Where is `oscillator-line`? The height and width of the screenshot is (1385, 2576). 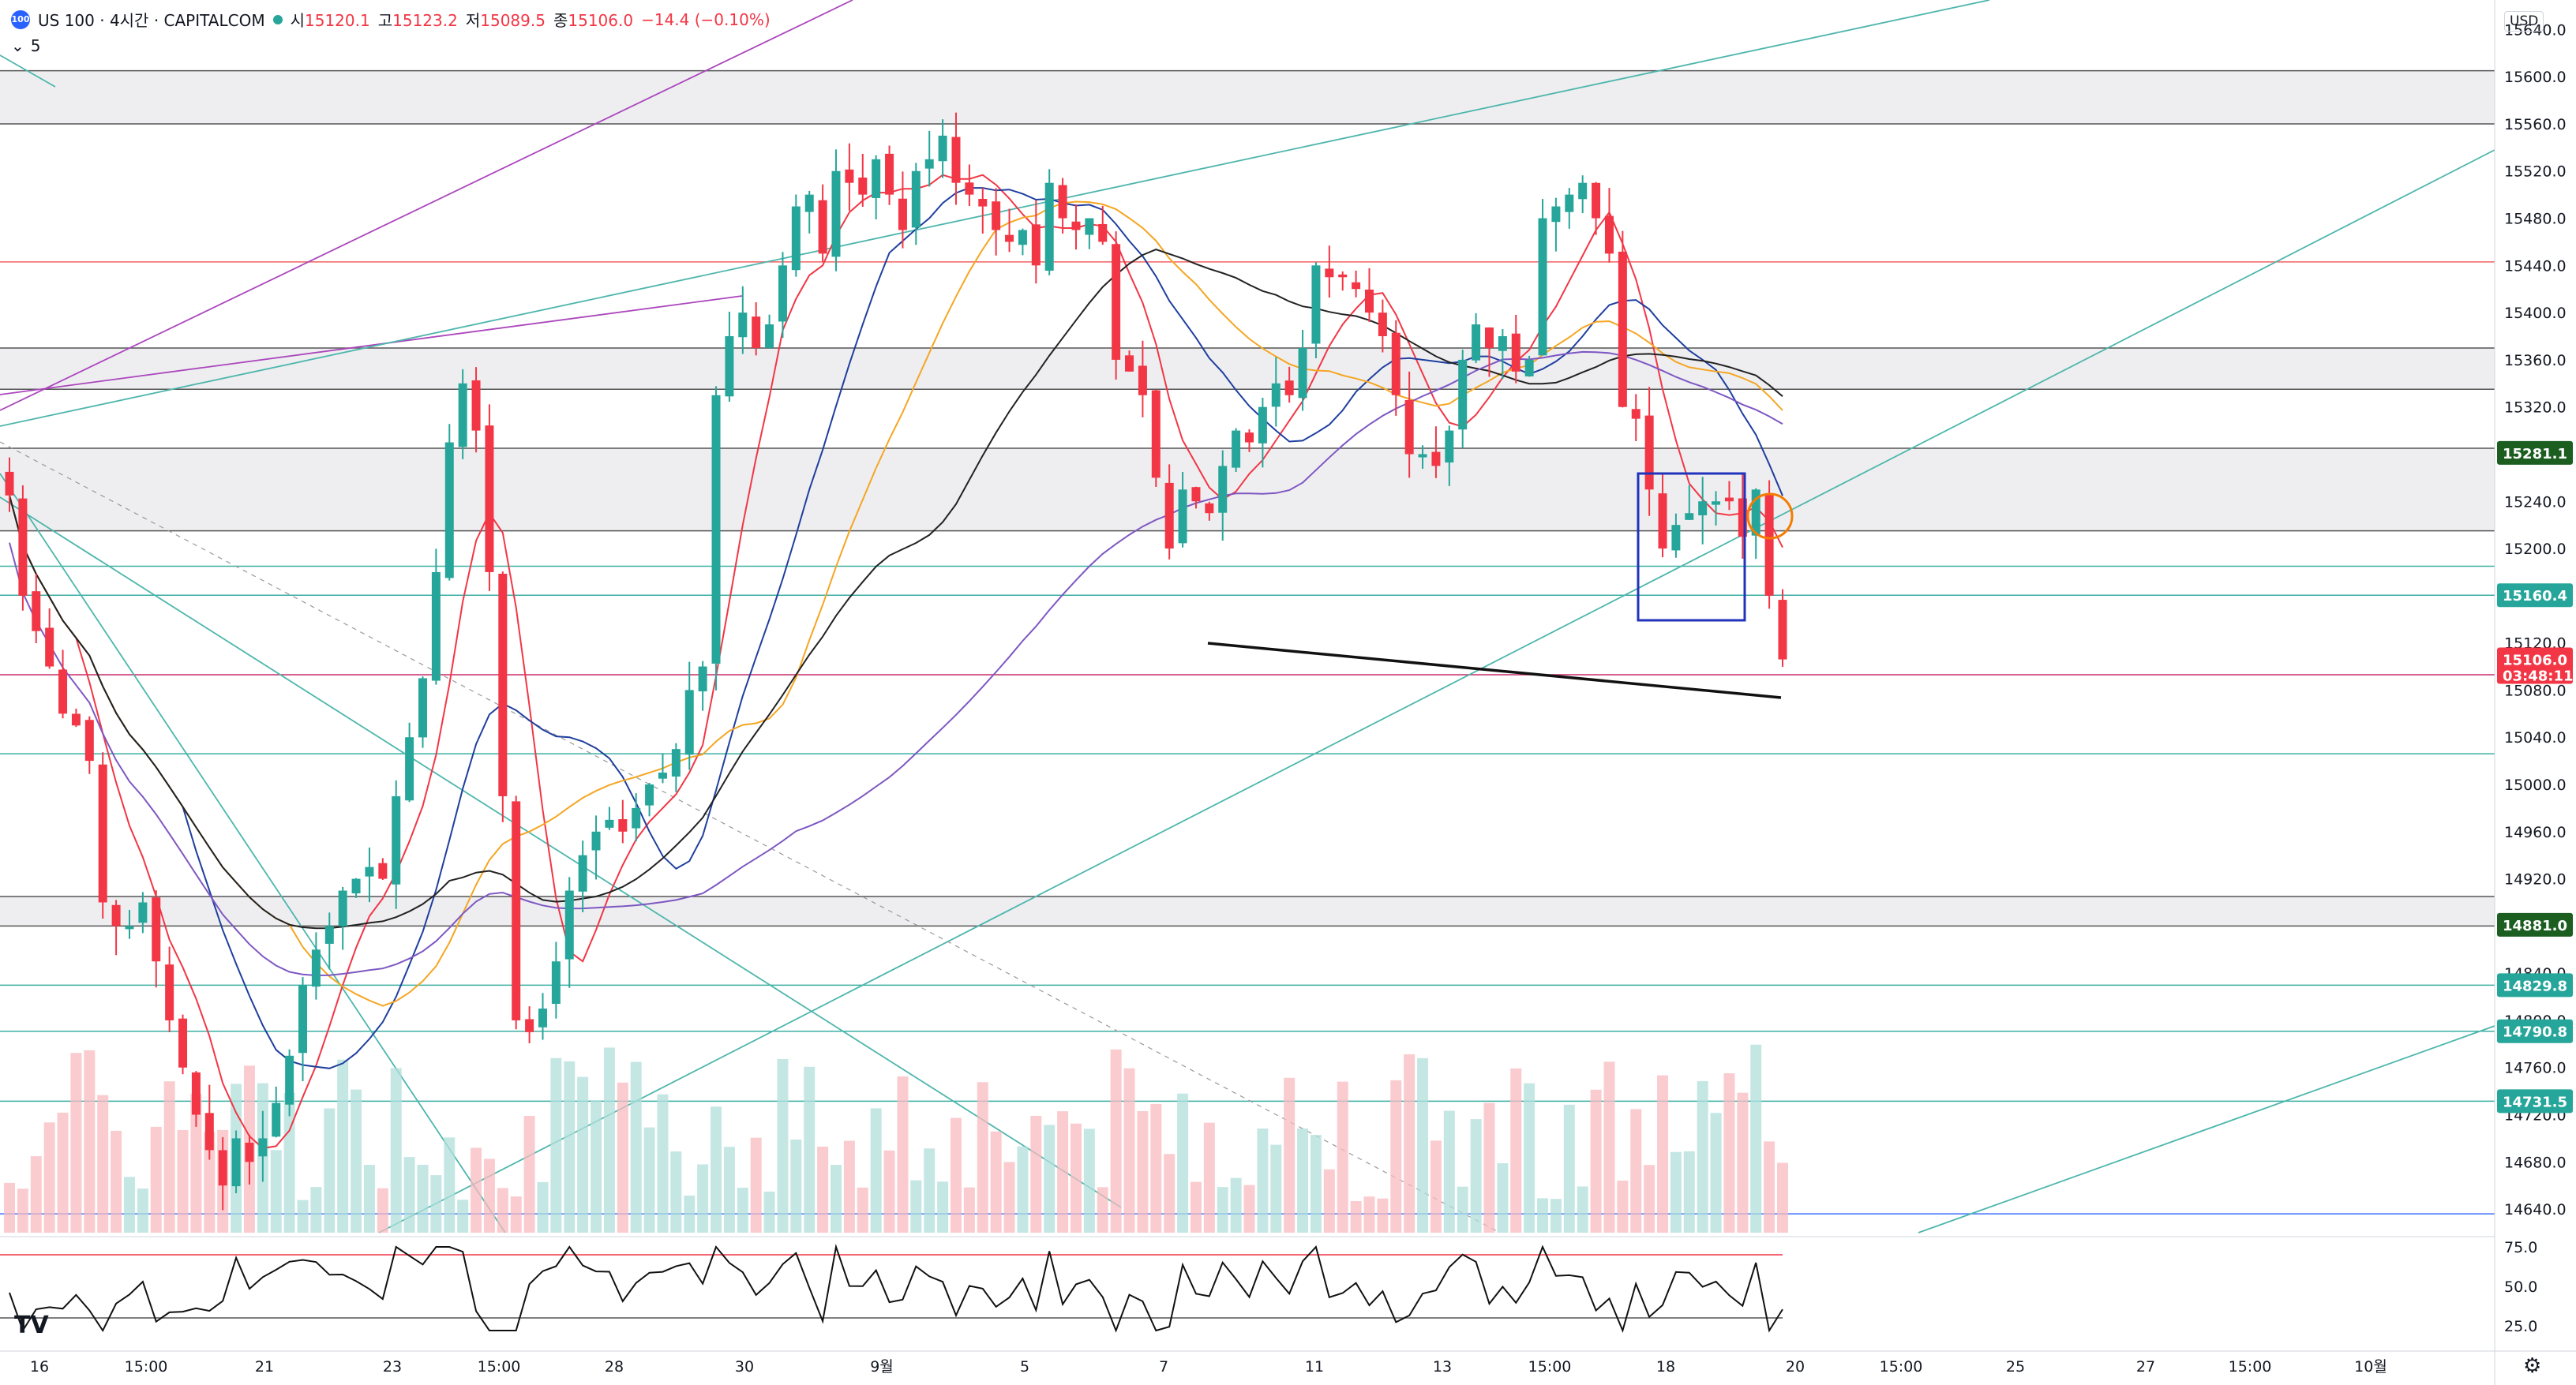 oscillator-line is located at coordinates (896, 1289).